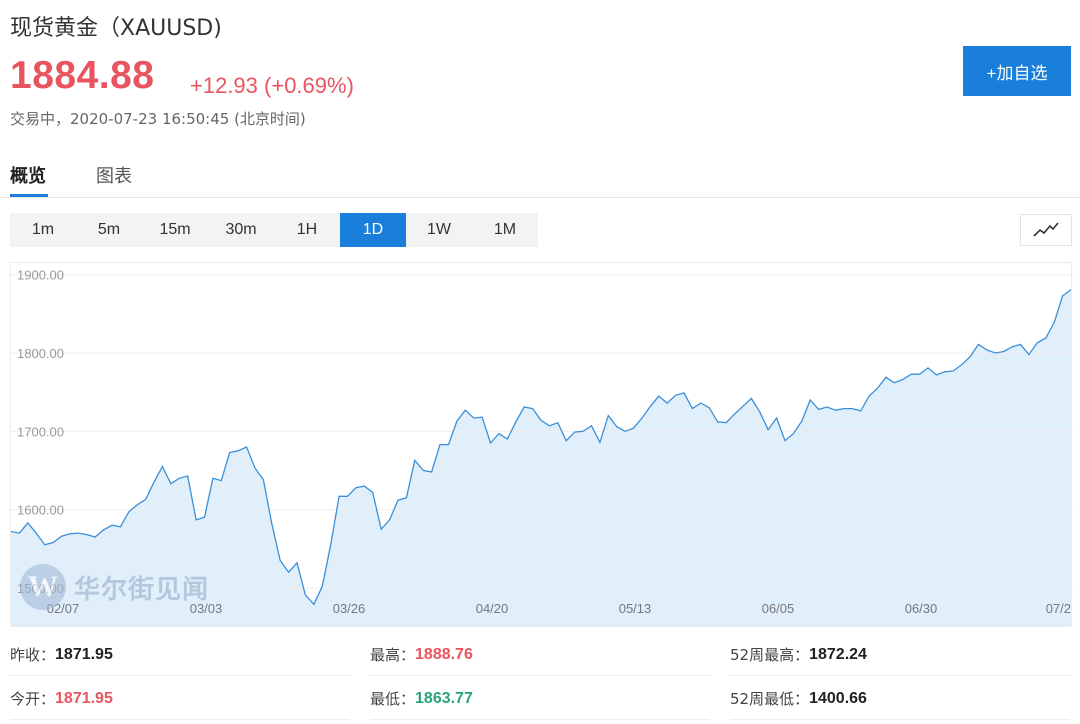 The height and width of the screenshot is (724, 1080). What do you see at coordinates (444, 654) in the screenshot?
I see `stat-value: 1888.76` at bounding box center [444, 654].